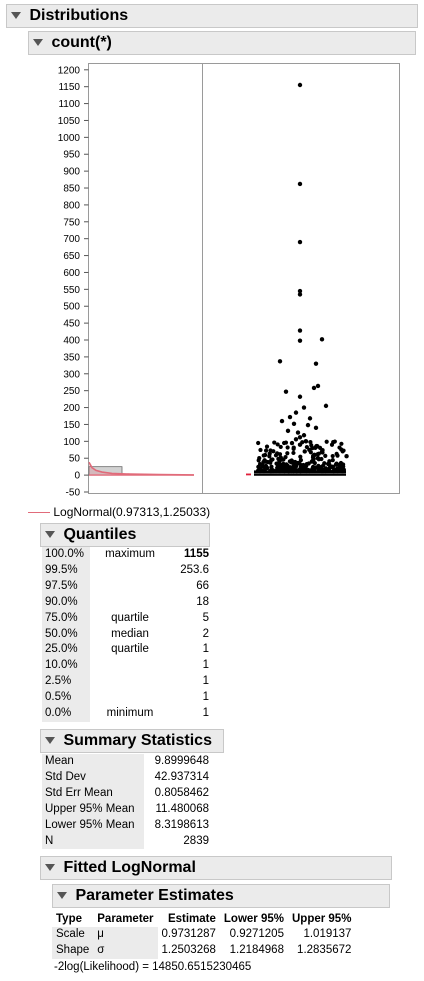 The image size is (424, 981). What do you see at coordinates (216, 868) in the screenshot?
I see `fitted-header: Fitted LogNormal` at bounding box center [216, 868].